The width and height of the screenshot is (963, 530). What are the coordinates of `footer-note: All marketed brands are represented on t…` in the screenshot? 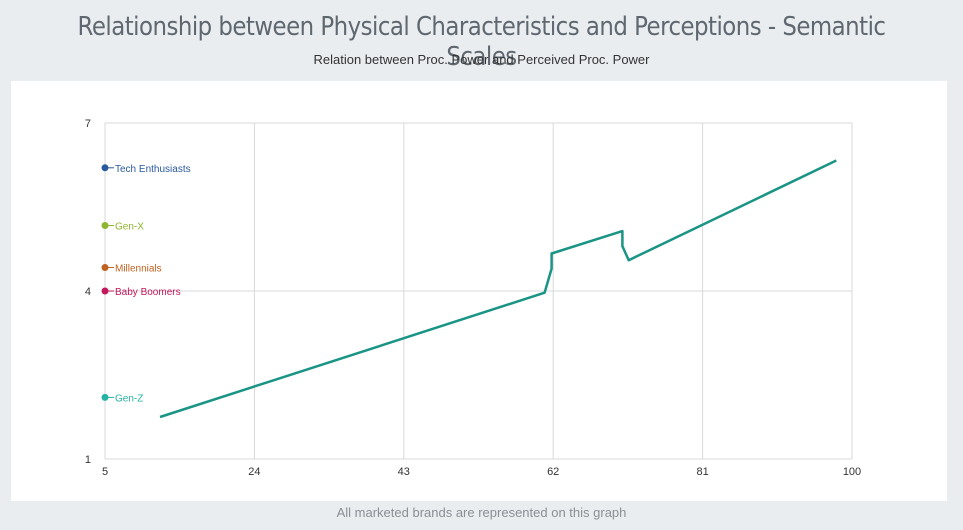 It's located at (481, 512).